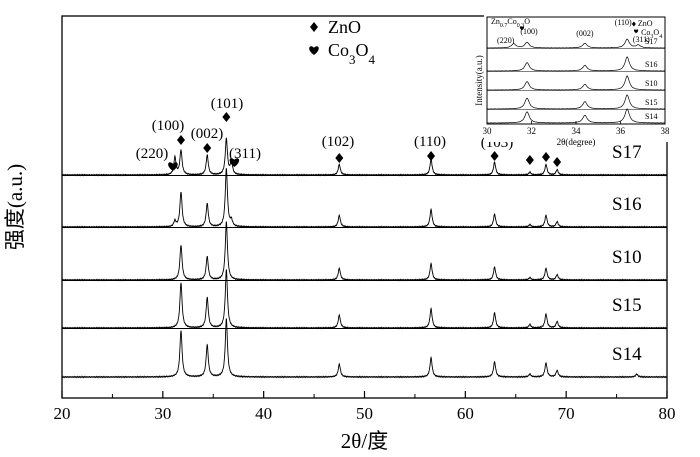 The width and height of the screenshot is (700, 457). I want to click on inset-series-label-s15: S15, so click(651, 102).